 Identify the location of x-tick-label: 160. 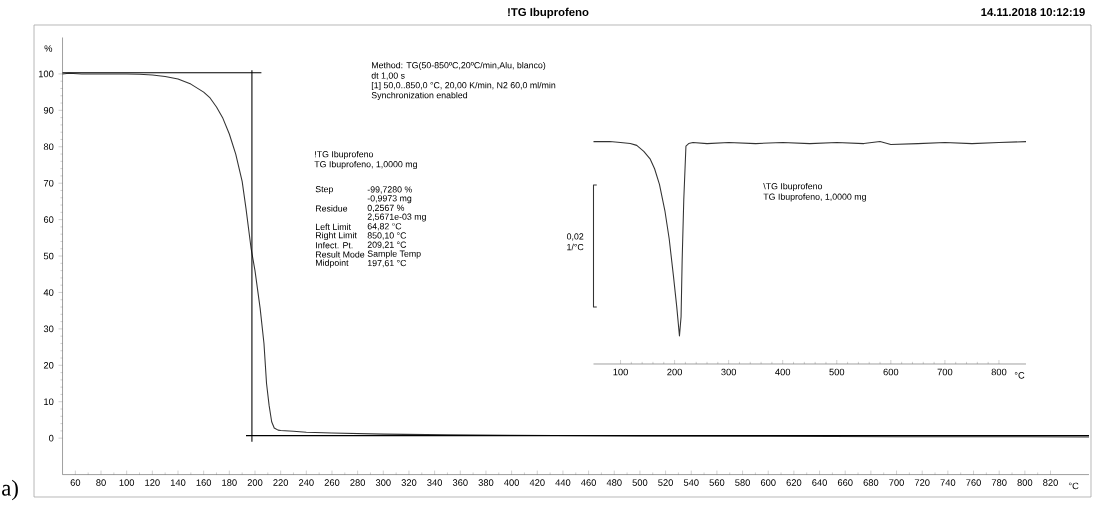
(204, 482).